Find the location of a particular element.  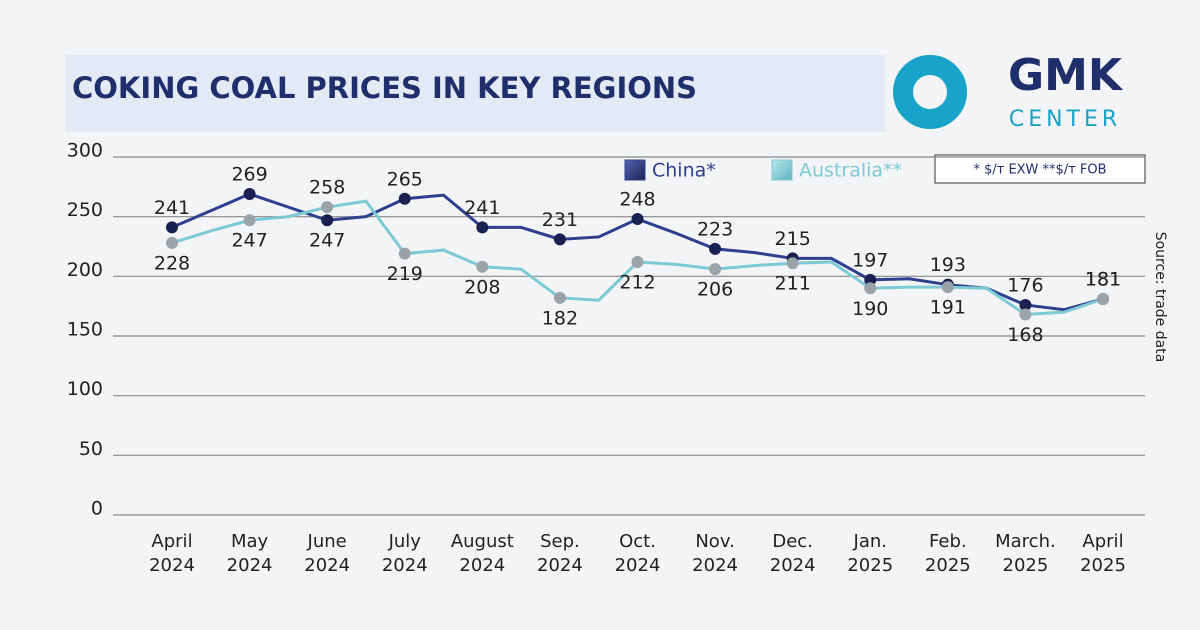

data-label: 215 is located at coordinates (793, 239).